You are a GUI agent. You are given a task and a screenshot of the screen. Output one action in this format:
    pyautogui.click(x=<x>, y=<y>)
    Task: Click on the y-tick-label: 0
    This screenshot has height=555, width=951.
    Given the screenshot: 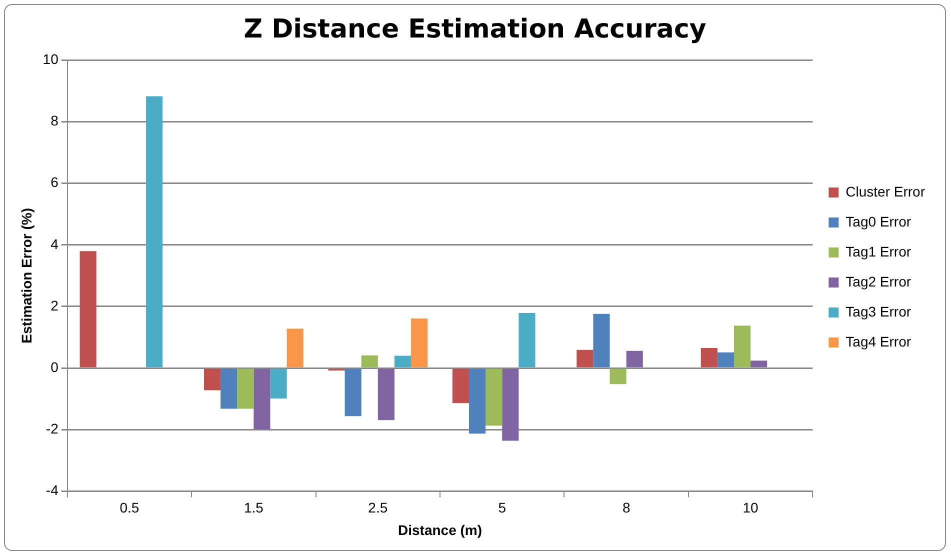 What is the action you would take?
    pyautogui.click(x=54, y=366)
    